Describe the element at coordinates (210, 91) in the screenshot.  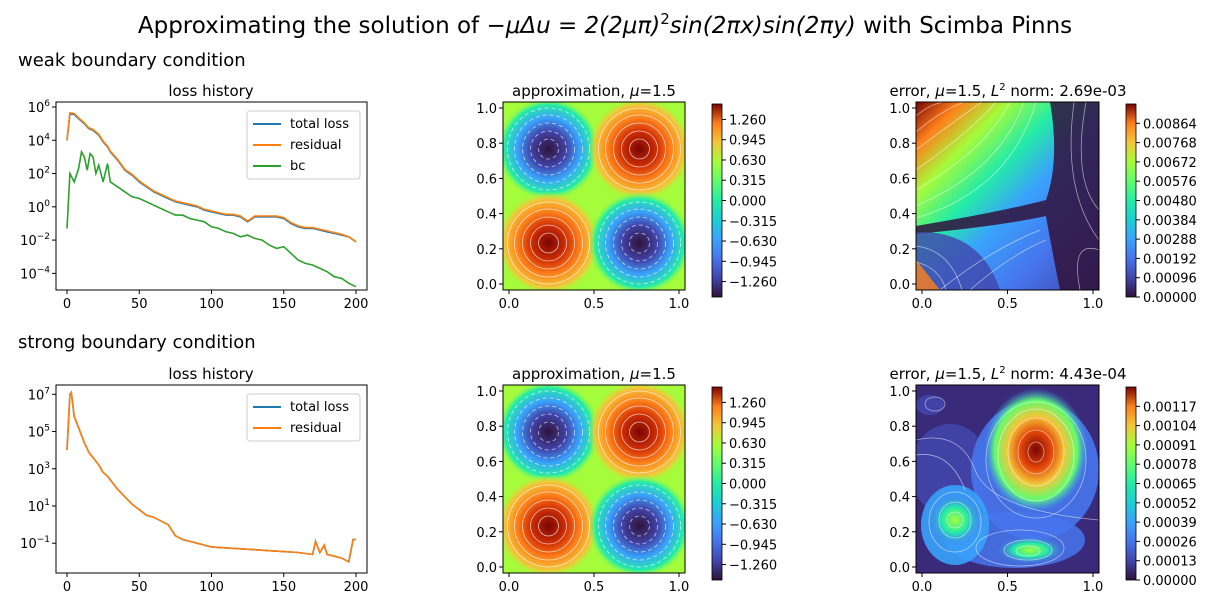
I see `loss-title-weak: loss history` at that location.